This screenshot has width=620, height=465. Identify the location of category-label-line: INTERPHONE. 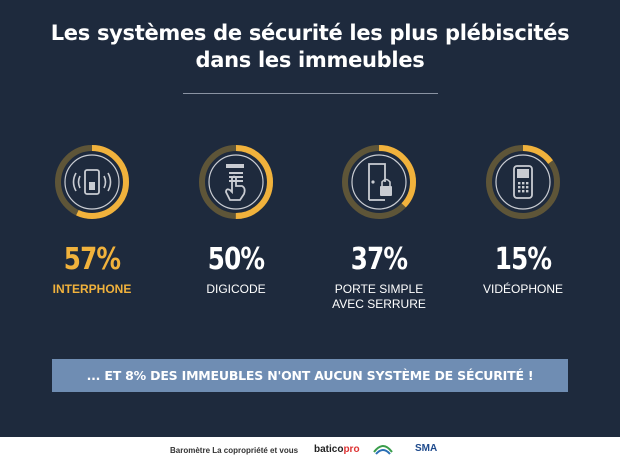
(92, 289).